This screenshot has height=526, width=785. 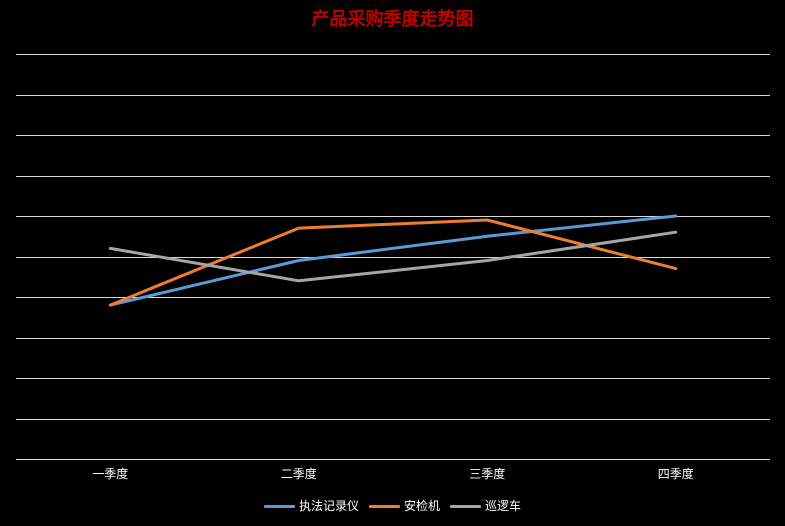 What do you see at coordinates (487, 473) in the screenshot?
I see `x-tick-label-3: 三季度` at bounding box center [487, 473].